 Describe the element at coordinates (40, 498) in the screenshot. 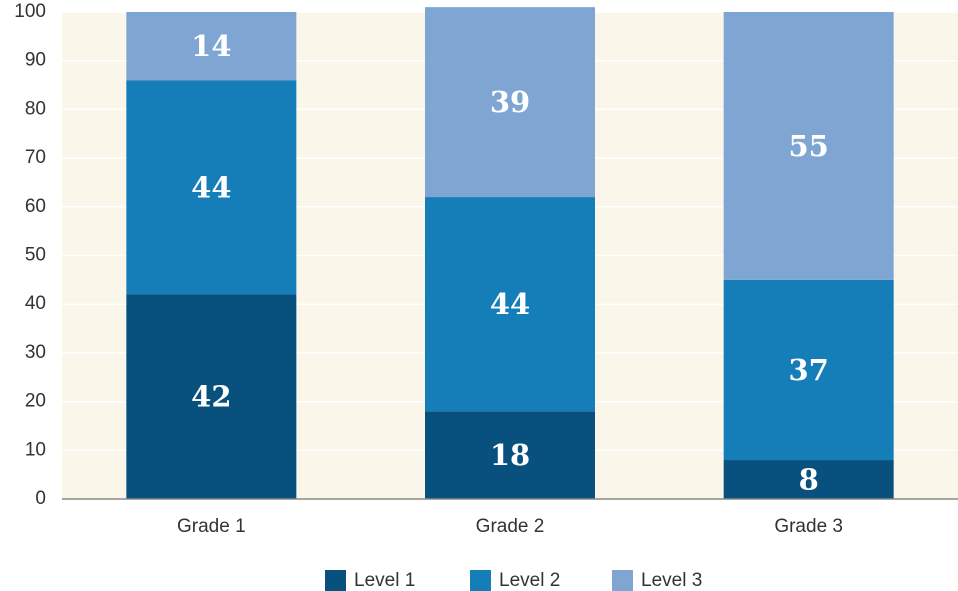

I see `y-tick-label: 0` at that location.